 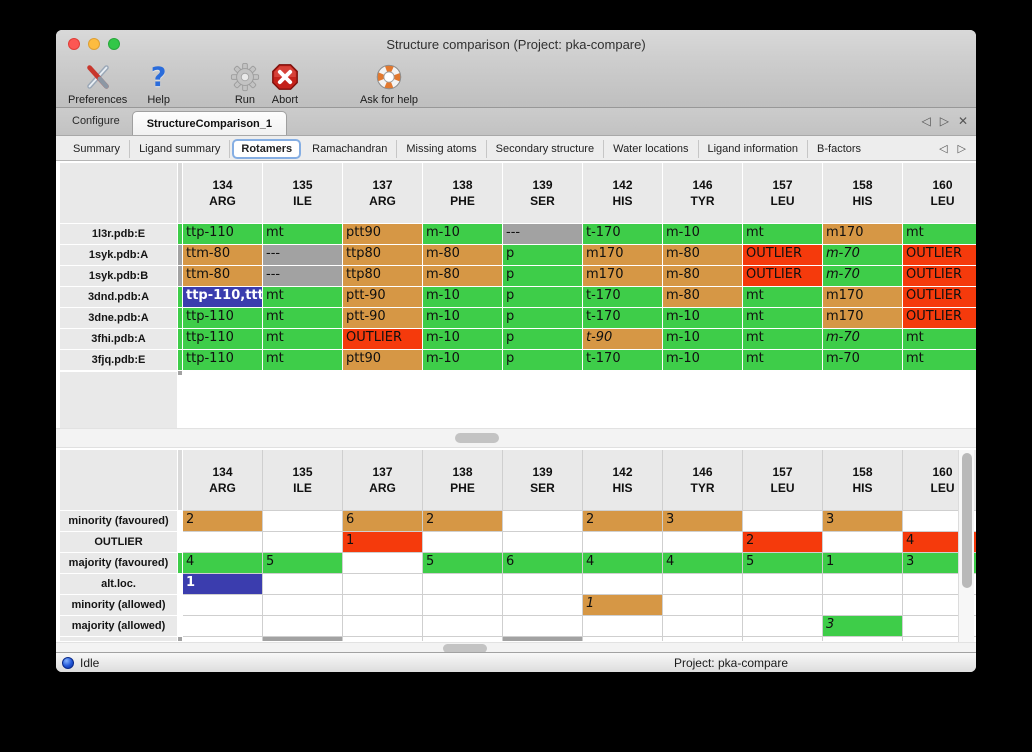 What do you see at coordinates (382, 276) in the screenshot?
I see `rotamer-cell: ttp80` at bounding box center [382, 276].